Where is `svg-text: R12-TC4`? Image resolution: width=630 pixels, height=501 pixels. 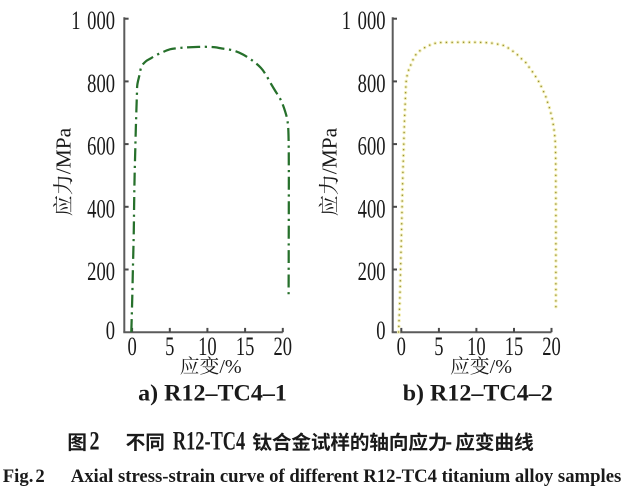
svg-text: R12-TC4 is located at coordinates (209, 440).